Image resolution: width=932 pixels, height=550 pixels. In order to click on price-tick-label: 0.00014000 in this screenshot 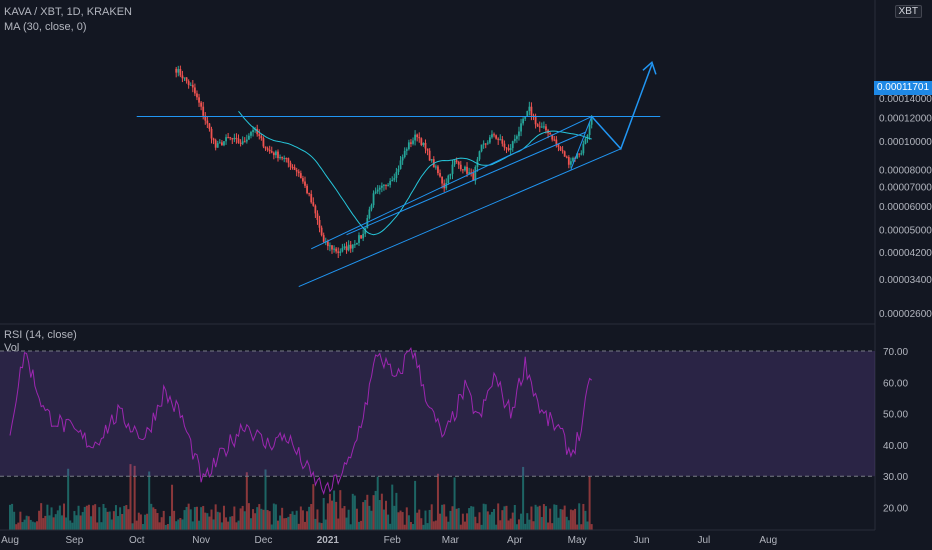, I will do `click(905, 99)`.